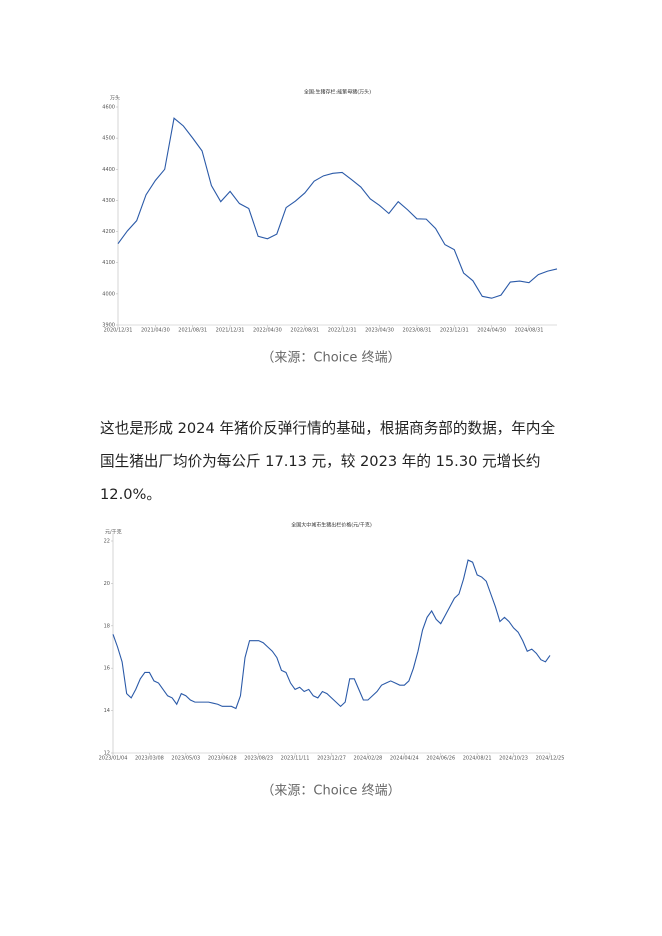  Describe the element at coordinates (192, 331) in the screenshot. I see `x-tick-label: 2021/08/31` at that location.